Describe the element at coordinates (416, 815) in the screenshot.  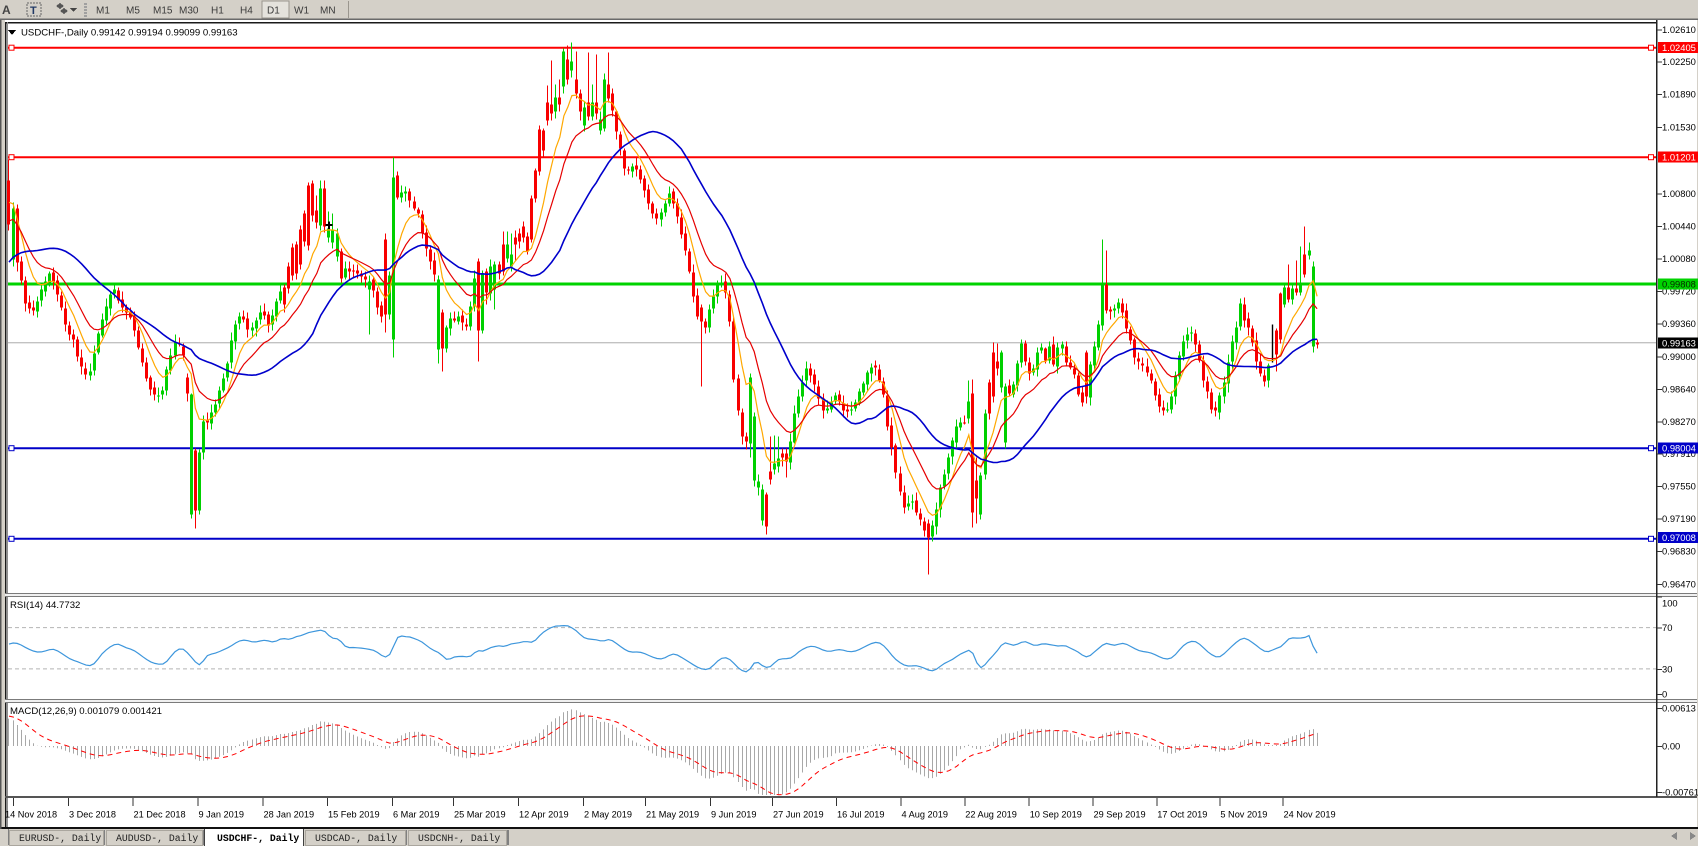
I see `svg-text: 6 Mar 2019` at that location.